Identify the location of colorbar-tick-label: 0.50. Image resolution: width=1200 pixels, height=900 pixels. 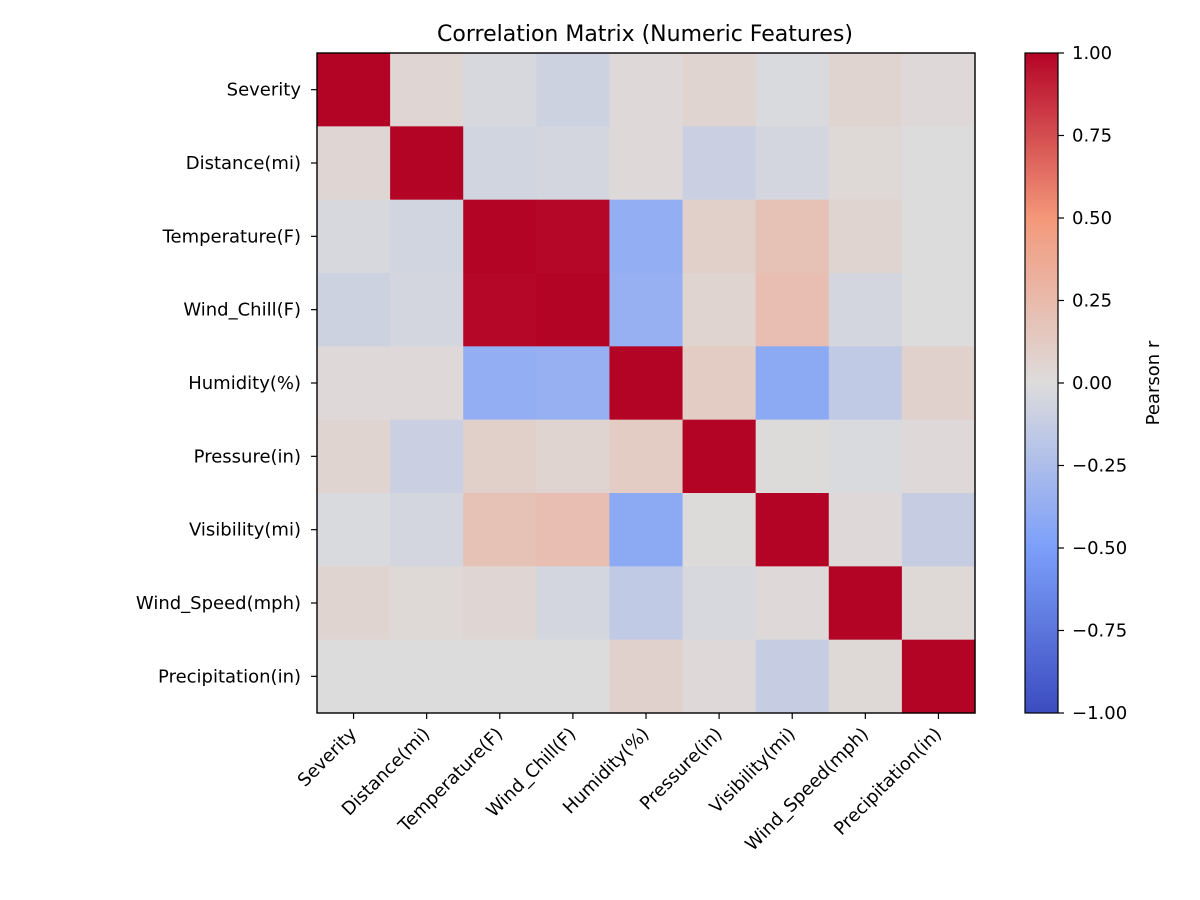
(1092, 218).